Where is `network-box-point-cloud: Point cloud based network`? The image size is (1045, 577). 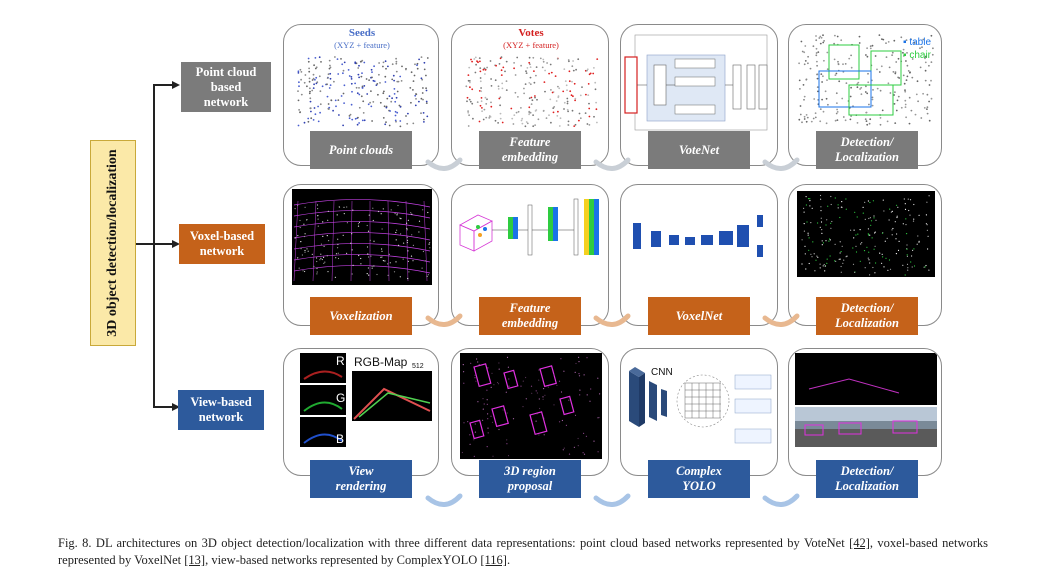 network-box-point-cloud: Point cloud based network is located at coordinates (226, 87).